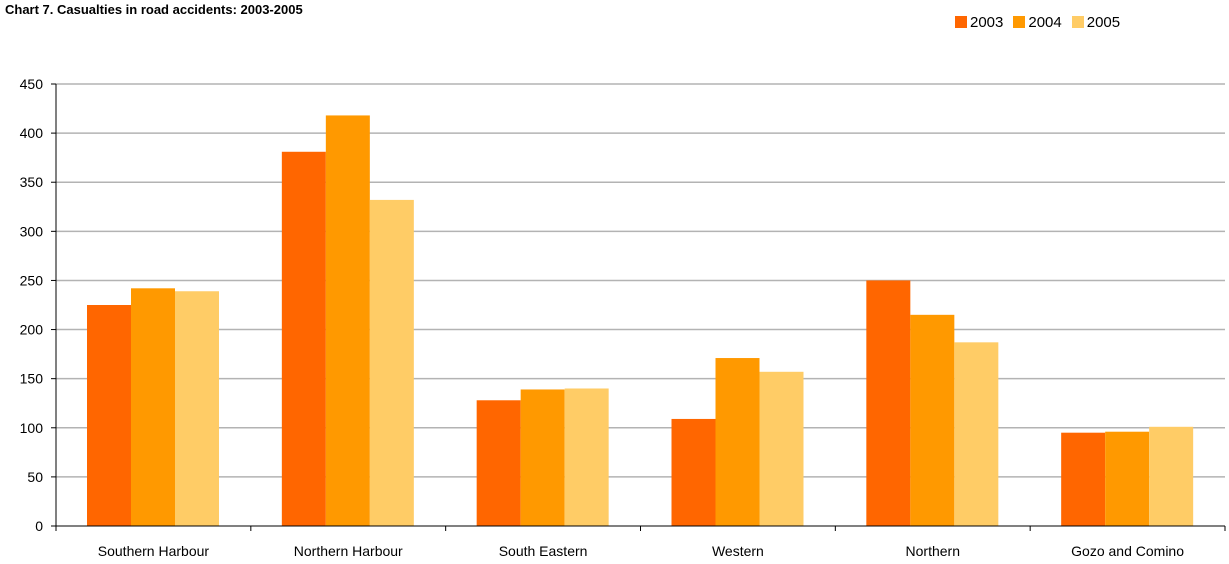  Describe the element at coordinates (738, 551) in the screenshot. I see `x-category-label: Western` at that location.